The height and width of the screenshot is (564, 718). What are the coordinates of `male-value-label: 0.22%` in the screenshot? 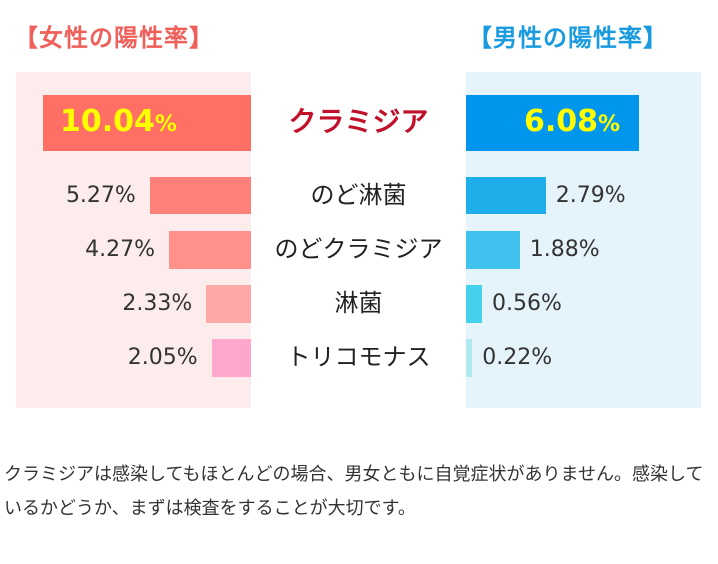 It's located at (517, 357).